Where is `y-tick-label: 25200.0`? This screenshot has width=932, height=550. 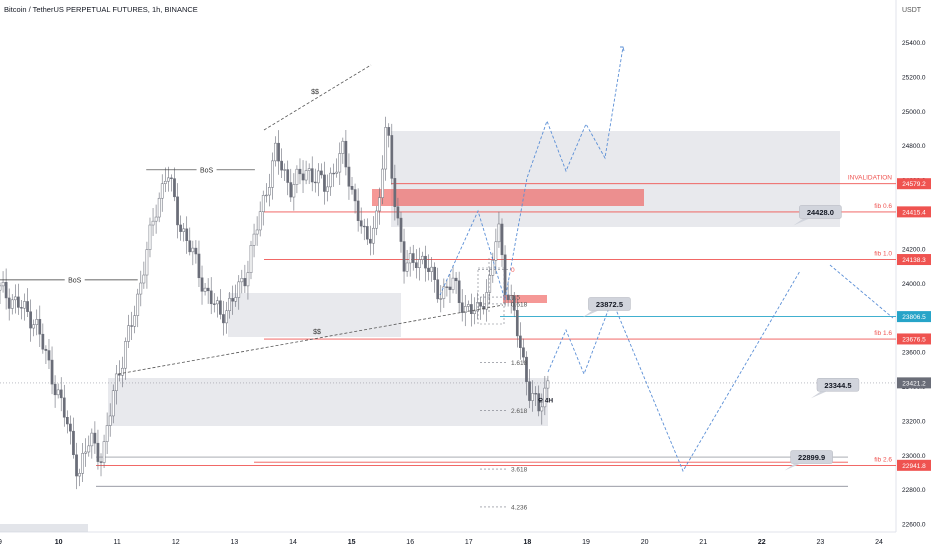 y-tick-label: 25200.0 is located at coordinates (914, 77).